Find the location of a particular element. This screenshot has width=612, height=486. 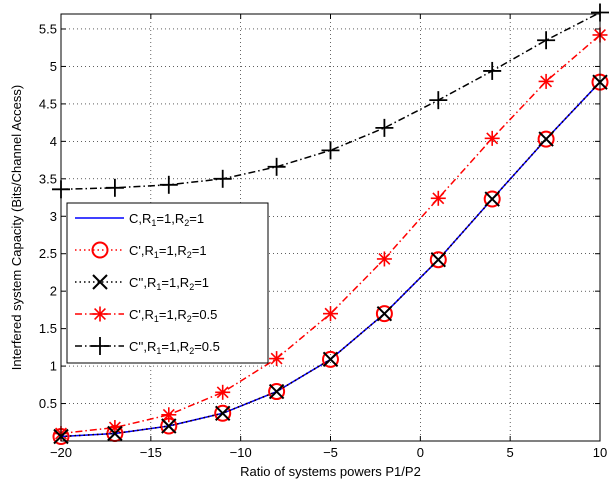

x-tick-label: −20 is located at coordinates (61, 452).